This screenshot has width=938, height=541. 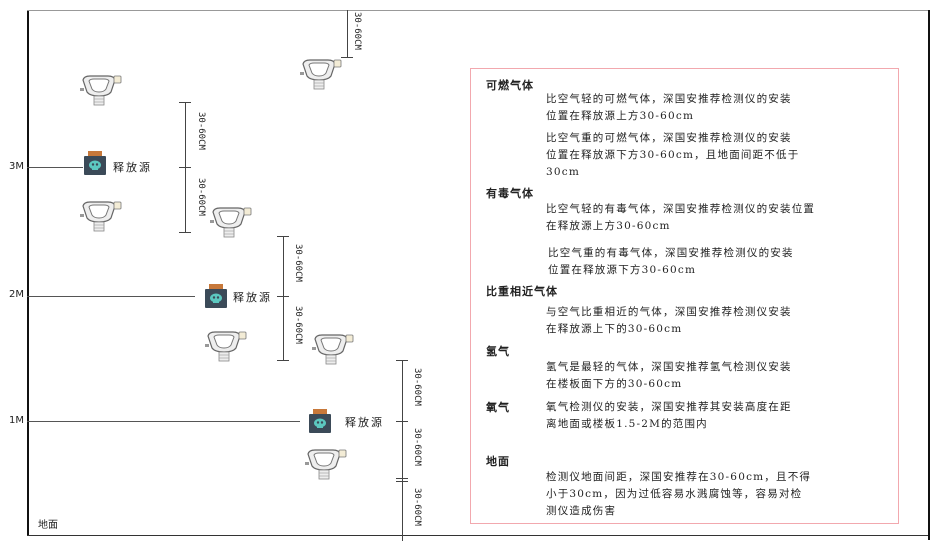 I want to click on section-title: 地面, so click(x=498, y=461).